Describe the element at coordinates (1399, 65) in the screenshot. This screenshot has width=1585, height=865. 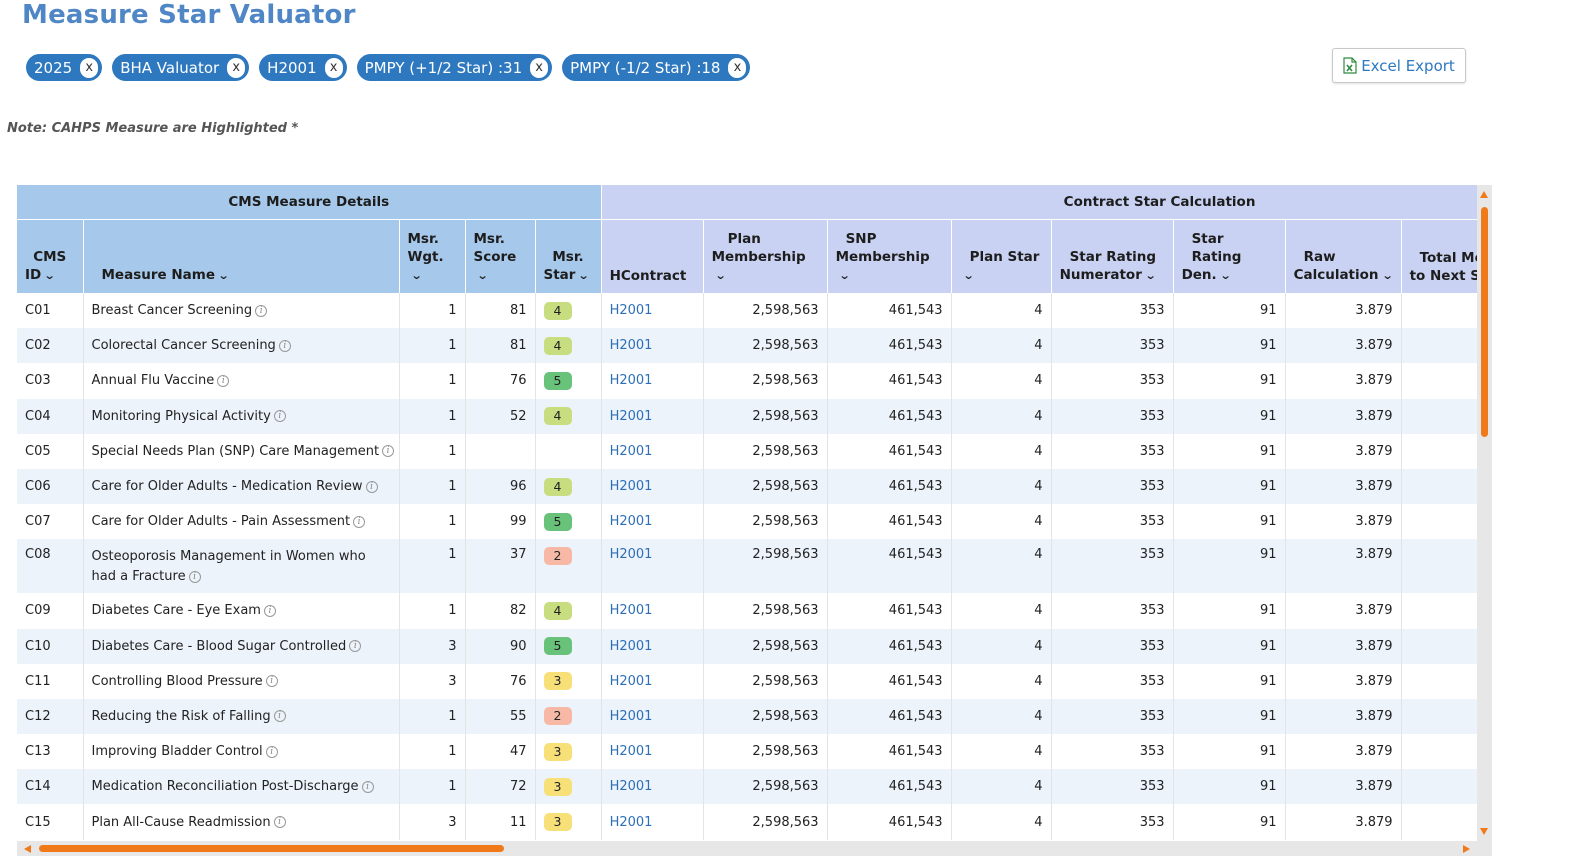
I see `excel-export-button: Excel Export` at that location.